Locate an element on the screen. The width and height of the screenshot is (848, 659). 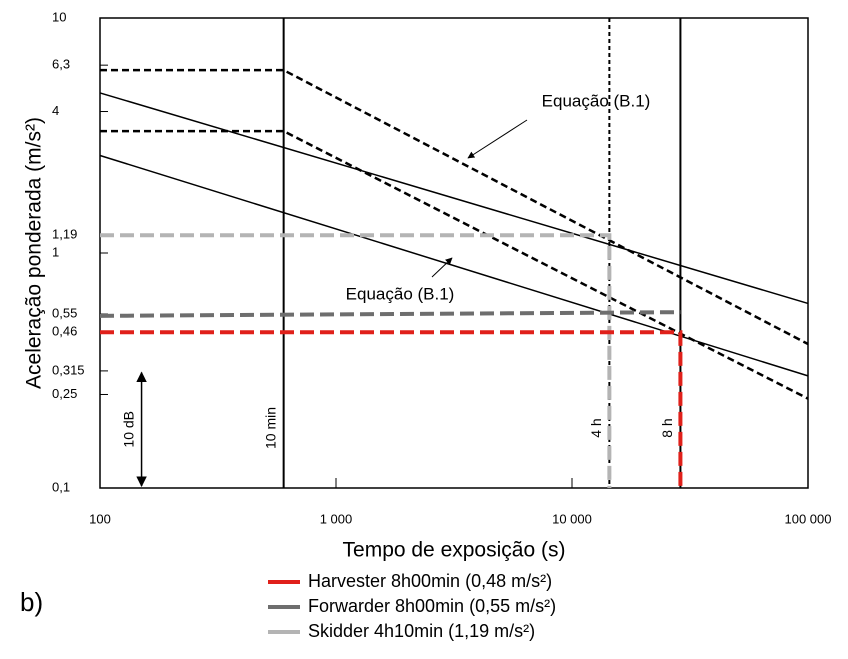
y-tick-label: 1 is located at coordinates (55, 251).